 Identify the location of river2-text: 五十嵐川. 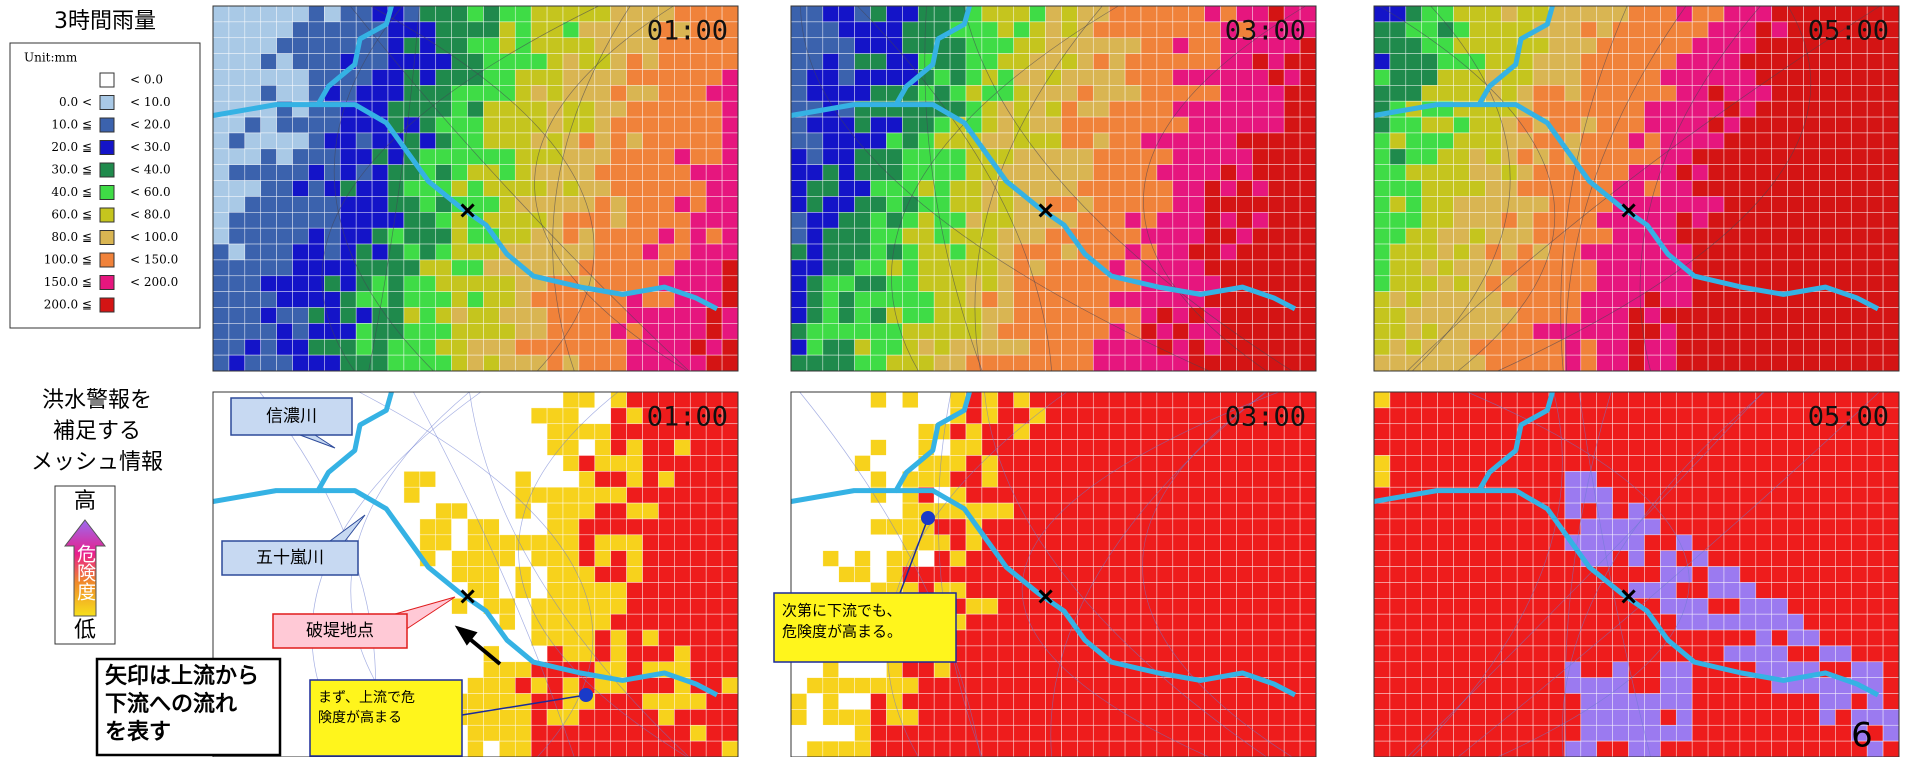
(290, 558).